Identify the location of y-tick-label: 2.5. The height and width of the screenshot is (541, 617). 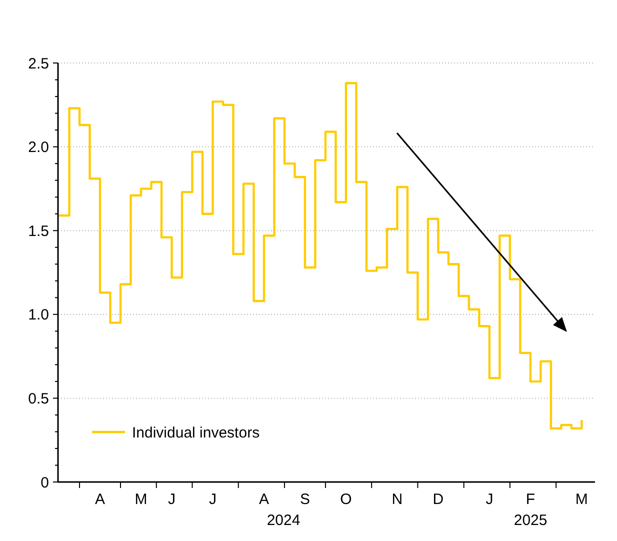
(38, 63).